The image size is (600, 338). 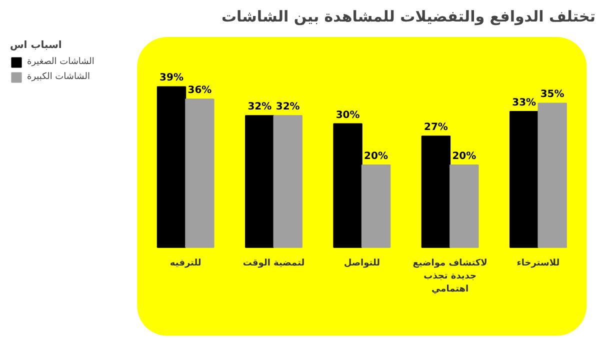 I want to click on data-label: 36%, so click(x=200, y=90).